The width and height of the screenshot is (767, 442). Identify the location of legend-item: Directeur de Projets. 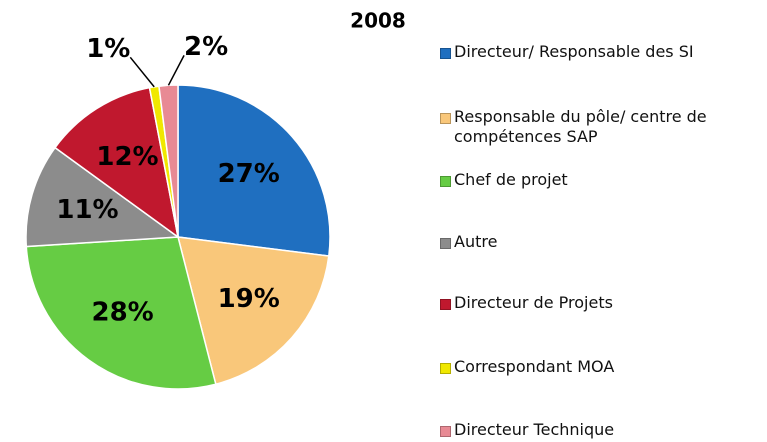
(600, 303).